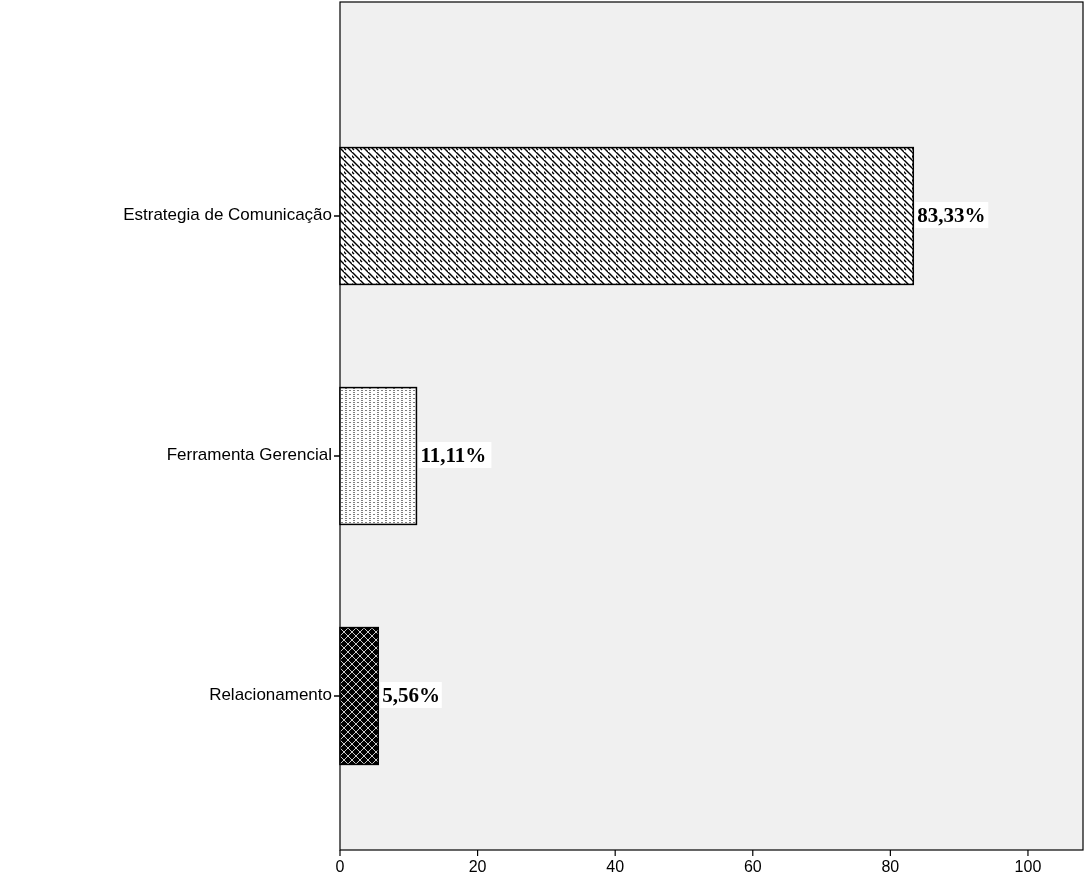 Image resolution: width=1084 pixels, height=892 pixels. I want to click on y-tick-label: Estrategia de Comunicação, so click(227, 215).